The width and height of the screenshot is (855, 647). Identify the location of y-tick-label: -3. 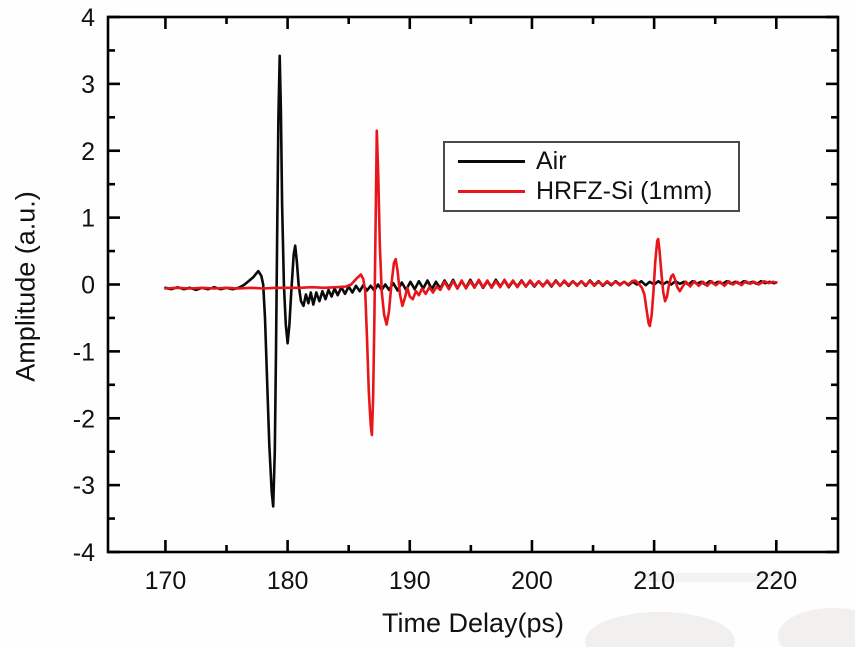
(84, 486).